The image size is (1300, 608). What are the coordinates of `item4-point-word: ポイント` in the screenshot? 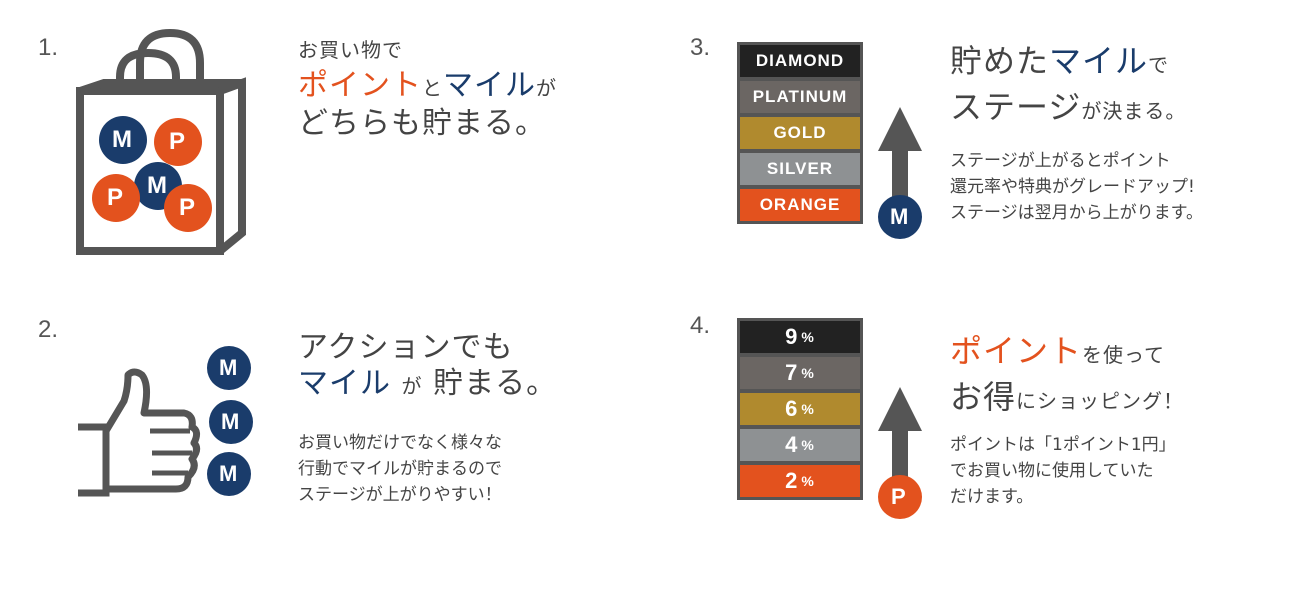 It's located at (1016, 351).